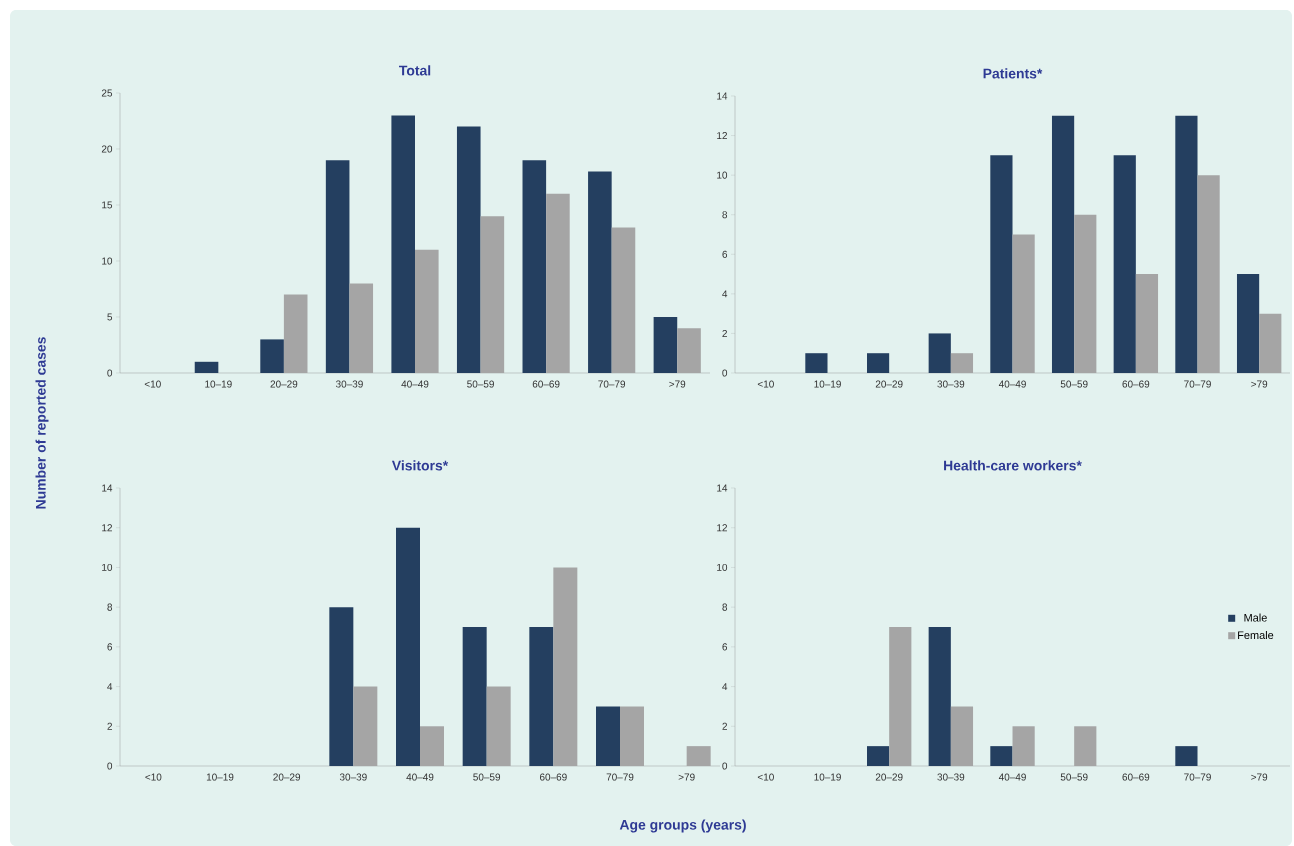 This screenshot has width=1294, height=846. I want to click on chart-title: Visitors*, so click(420, 465).